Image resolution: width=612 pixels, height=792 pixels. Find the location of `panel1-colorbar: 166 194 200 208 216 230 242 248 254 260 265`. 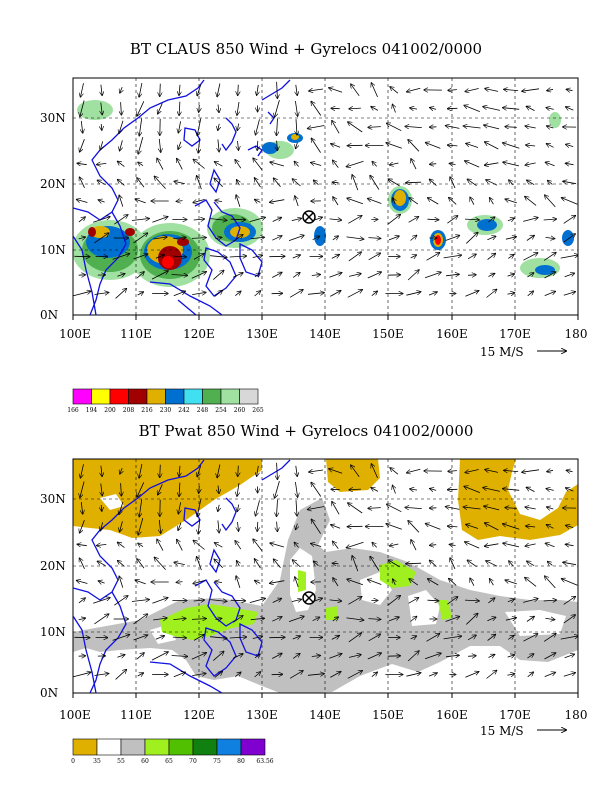

panel1-colorbar: 166 194 200 208 216 230 242 248 254 260 265 is located at coordinates (165, 401).